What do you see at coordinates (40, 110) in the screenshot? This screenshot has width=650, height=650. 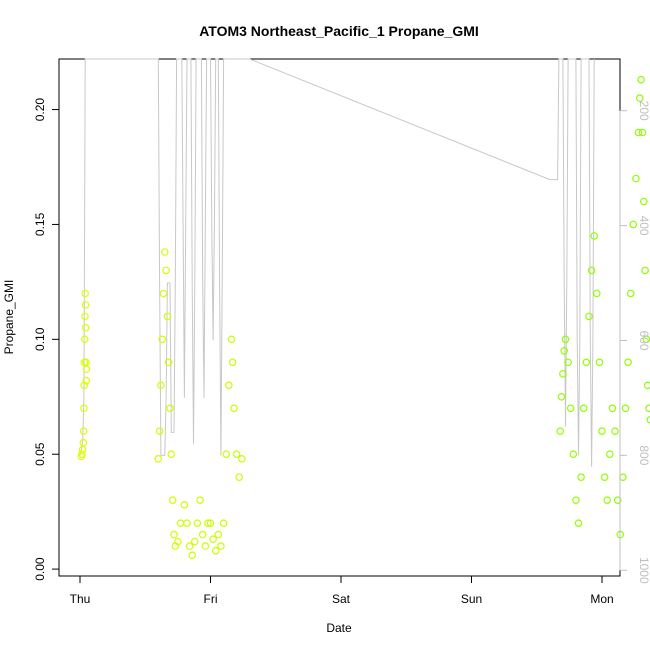 I see `y-tick-label: 0.20` at bounding box center [40, 110].